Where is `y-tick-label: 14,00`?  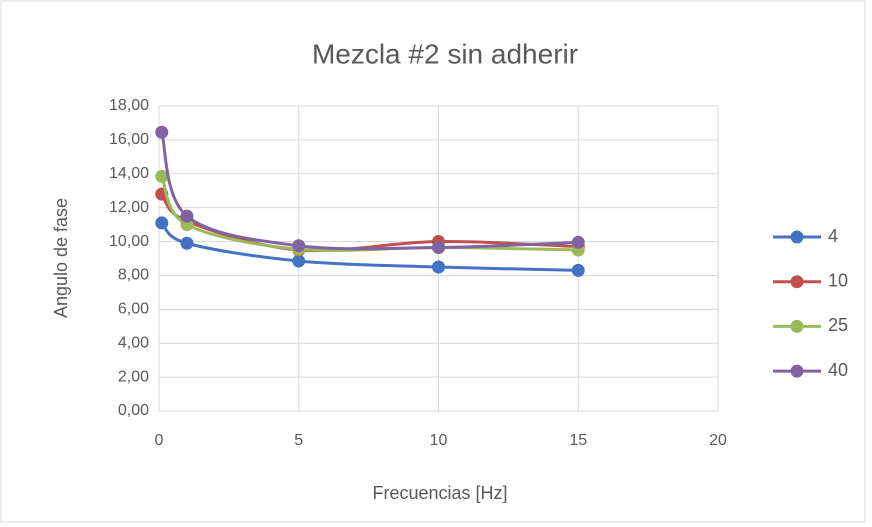 y-tick-label: 14,00 is located at coordinates (129, 173).